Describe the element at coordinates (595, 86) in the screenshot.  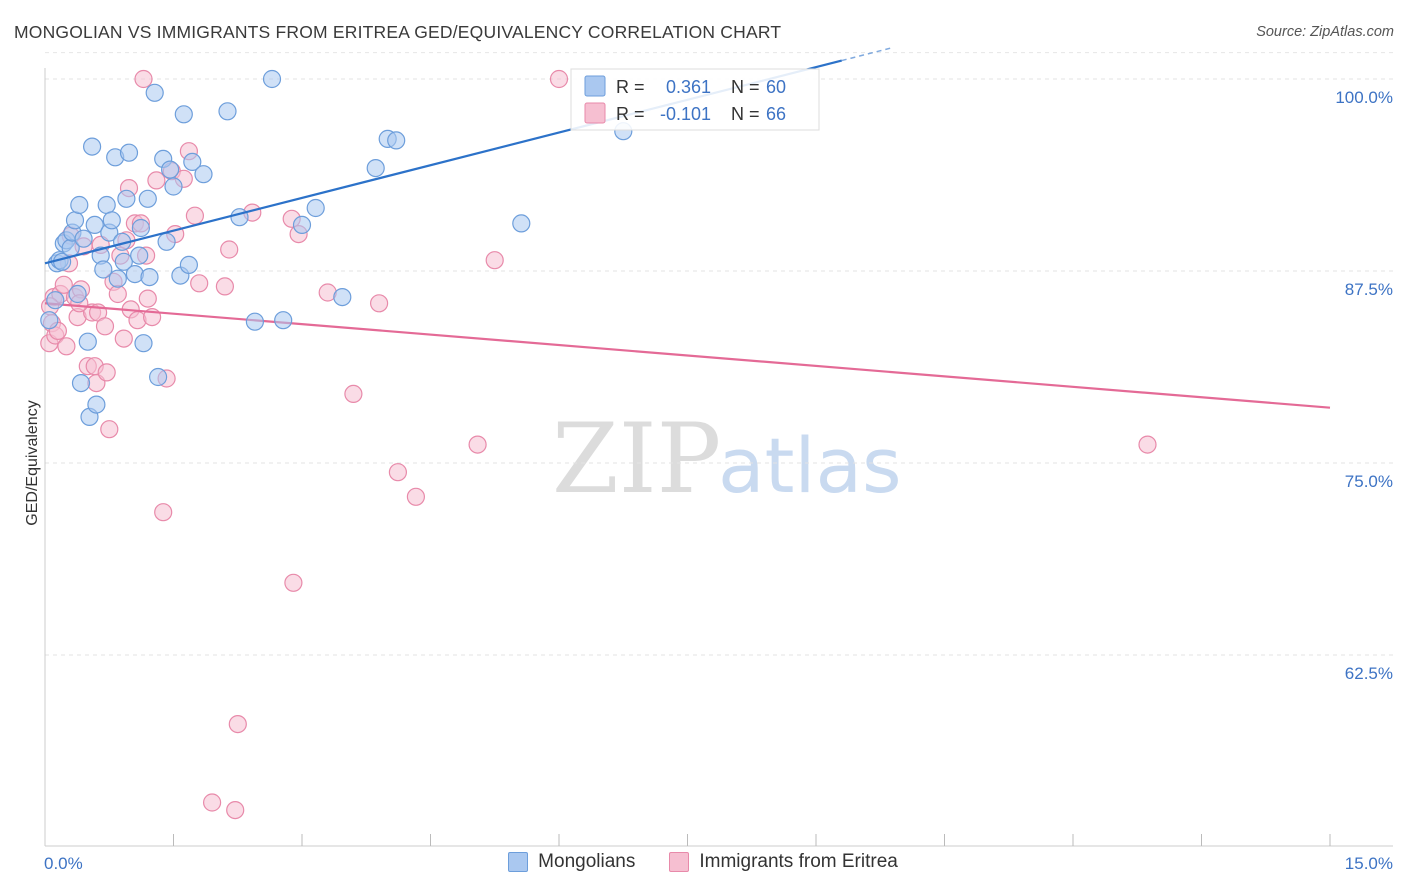
I see `stats-swatch-blue` at that location.